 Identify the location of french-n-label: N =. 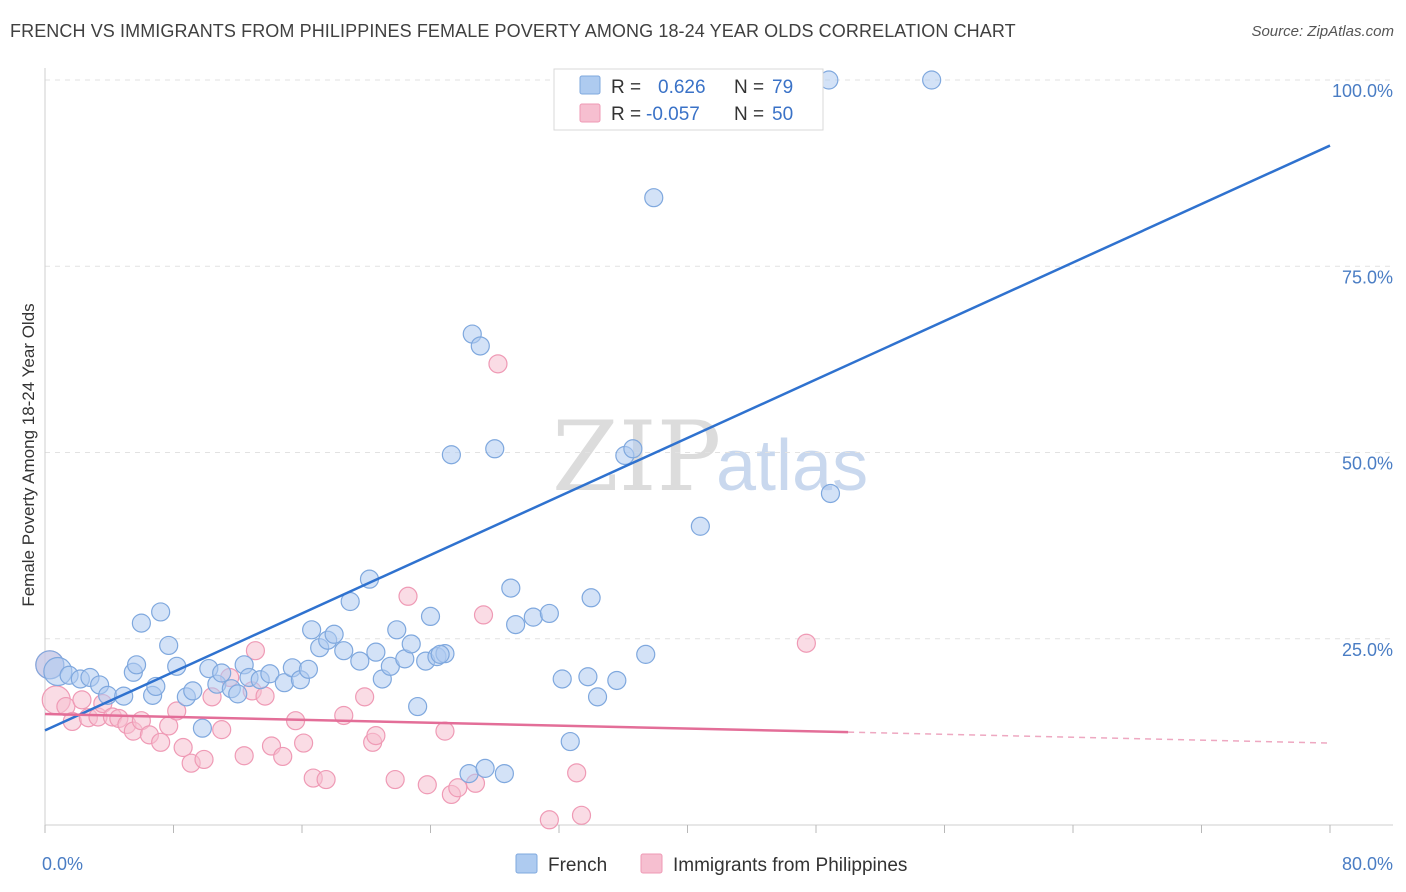
(749, 87).